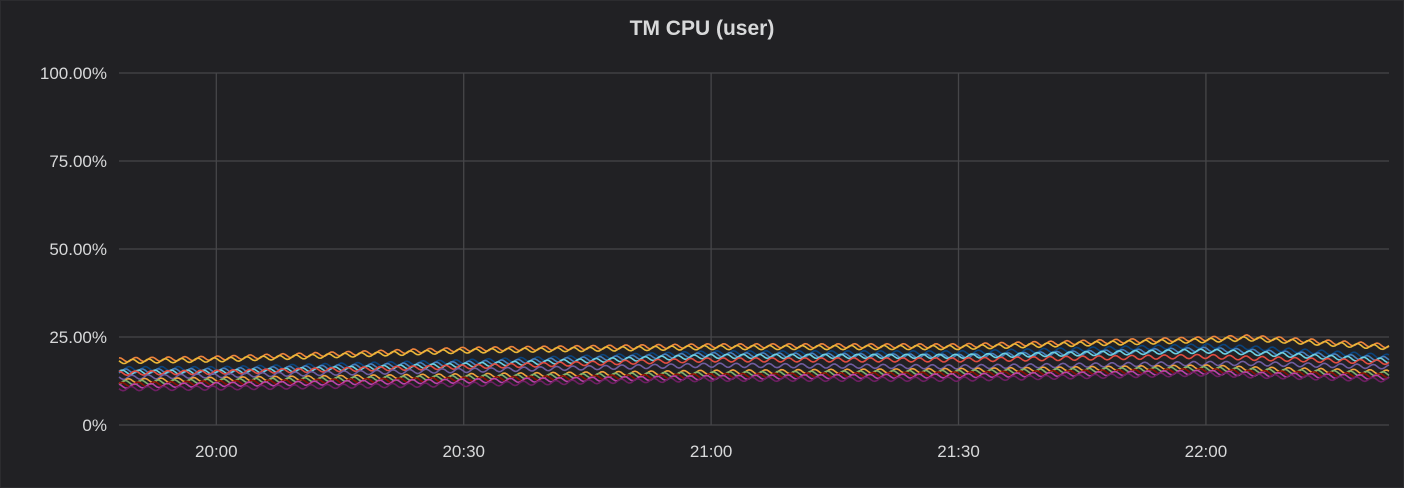 This screenshot has height=488, width=1404. Describe the element at coordinates (94, 425) in the screenshot. I see `y-tick-label: 0%` at that location.